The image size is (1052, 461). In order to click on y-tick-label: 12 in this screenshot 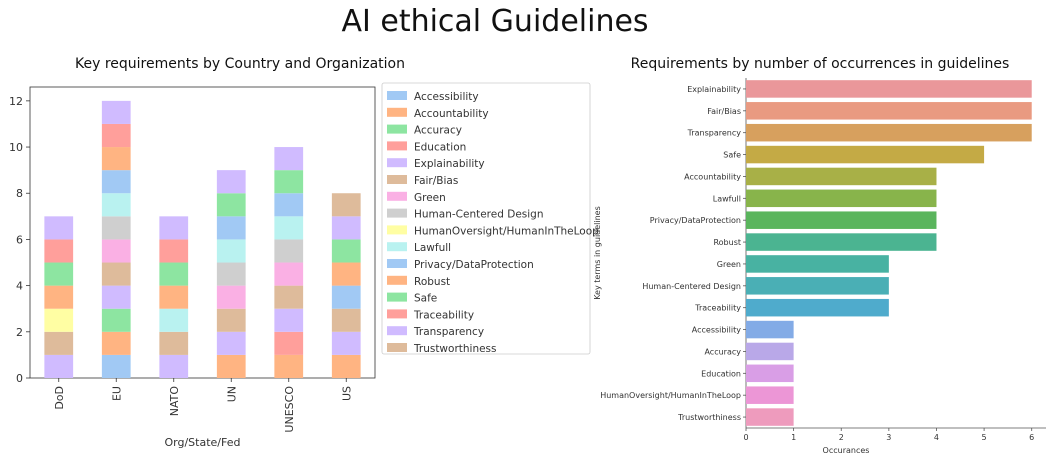, I will do `click(16, 101)`.